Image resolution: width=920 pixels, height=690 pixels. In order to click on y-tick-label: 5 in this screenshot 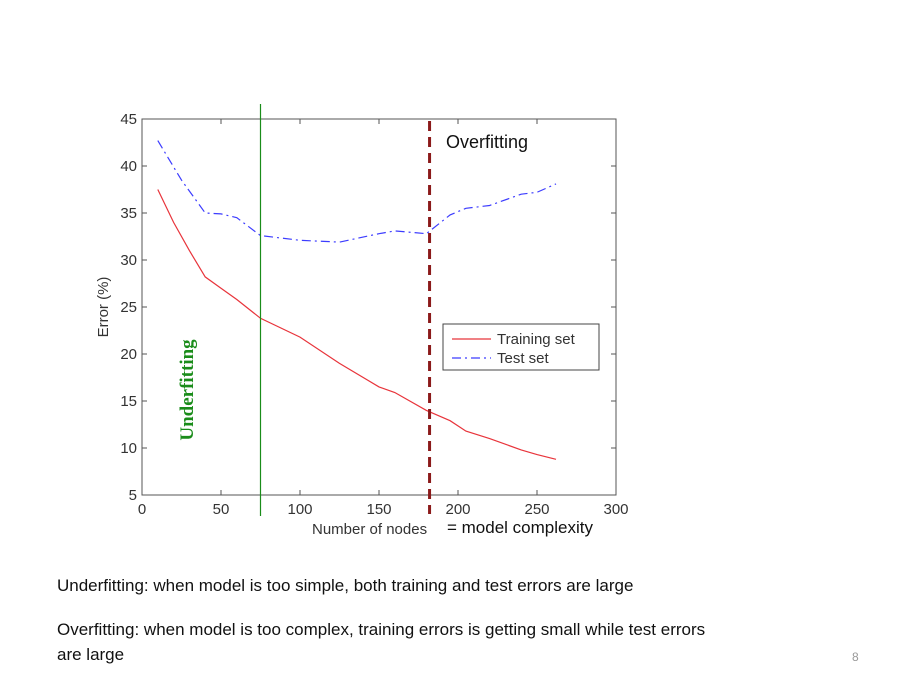, I will do `click(133, 495)`.